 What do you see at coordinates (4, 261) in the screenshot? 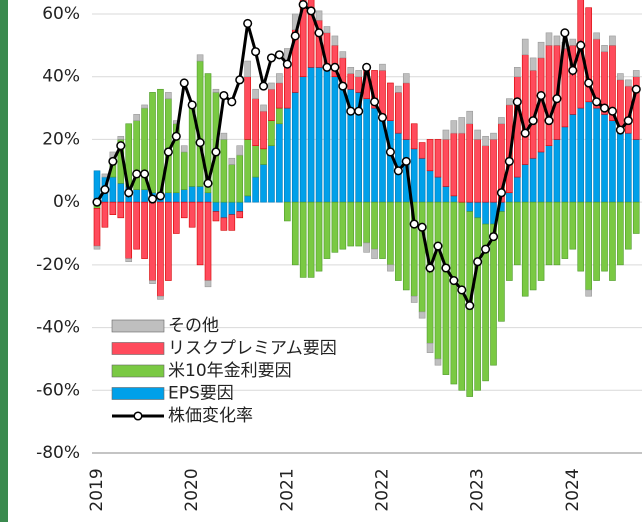
I see `side-bar` at bounding box center [4, 261].